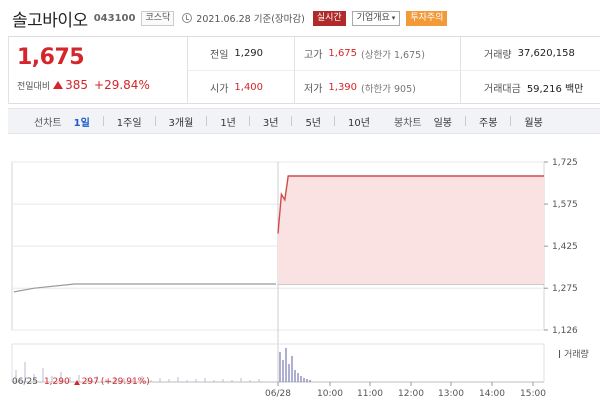 The image size is (600, 404). What do you see at coordinates (304, 121) in the screenshot?
I see `chart-toolbar: 선차트 1일 1주일 3개월 1년 3년 5년 10년 봉차트 일봉 주봉 월봉` at bounding box center [304, 121].